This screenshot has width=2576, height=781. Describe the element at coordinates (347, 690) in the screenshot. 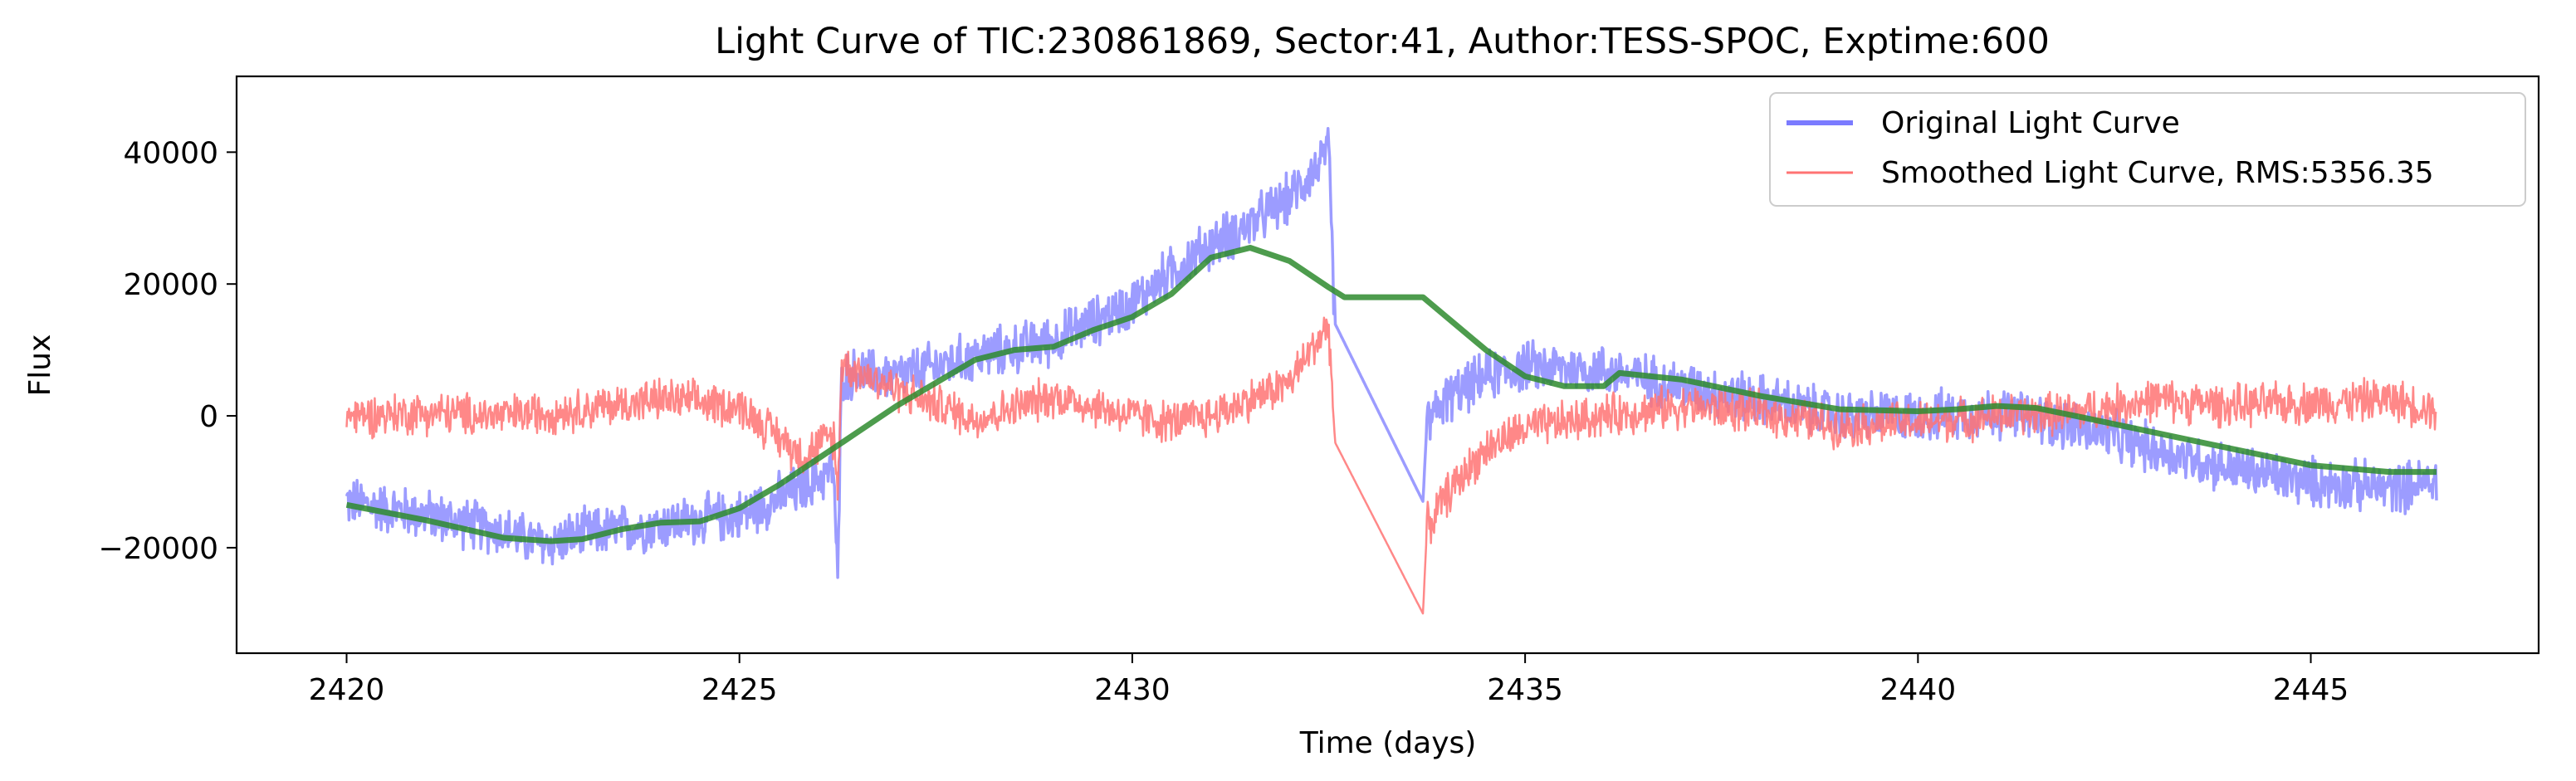

I see `x-tick-label: 2420` at that location.